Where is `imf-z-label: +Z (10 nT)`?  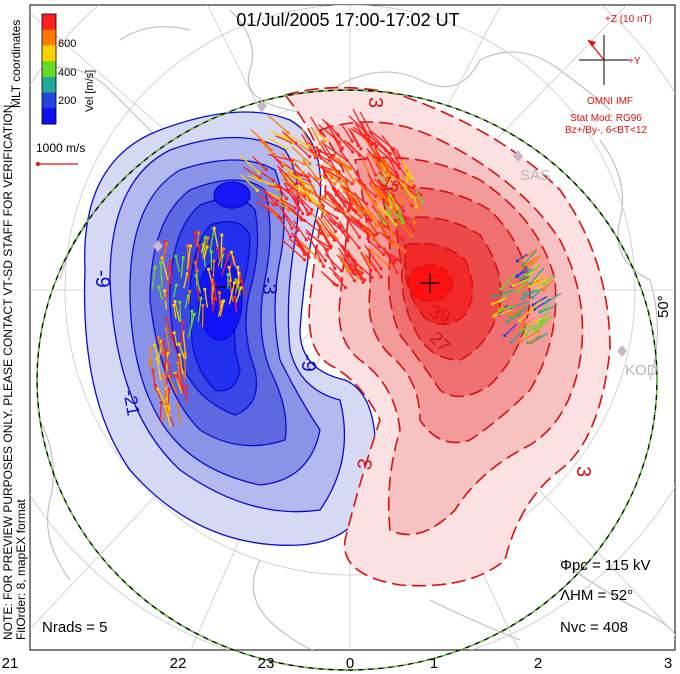 imf-z-label: +Z (10 nT) is located at coordinates (628, 19).